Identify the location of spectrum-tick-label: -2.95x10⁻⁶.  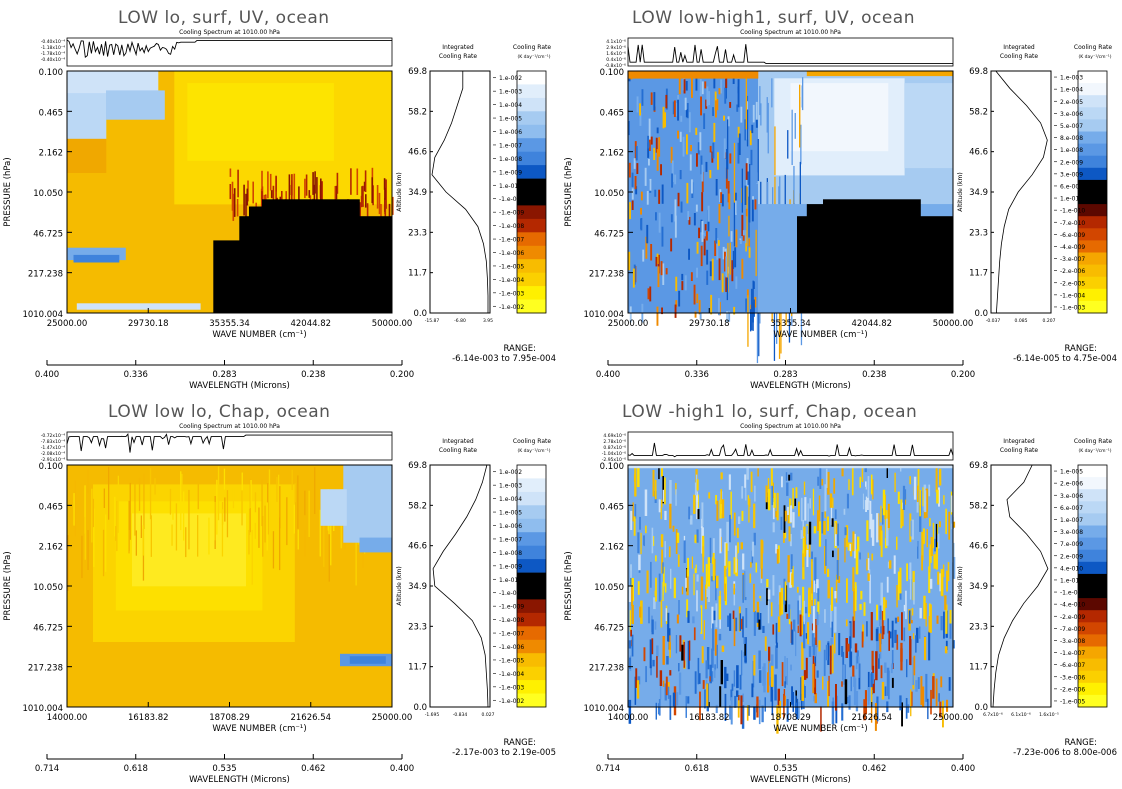
(614, 460).